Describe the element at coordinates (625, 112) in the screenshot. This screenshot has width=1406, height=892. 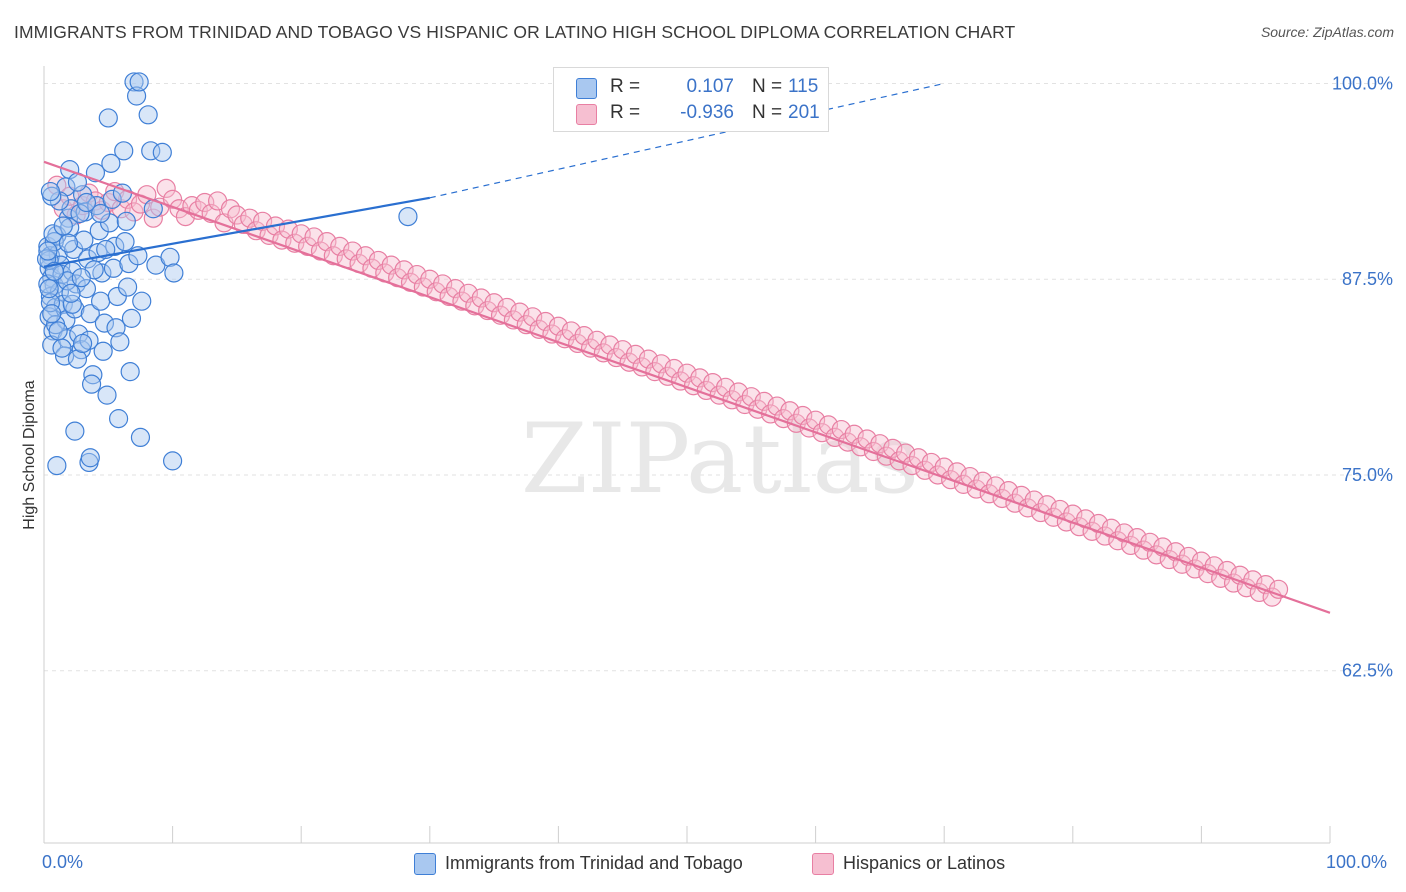
I see `r-label: R =` at that location.